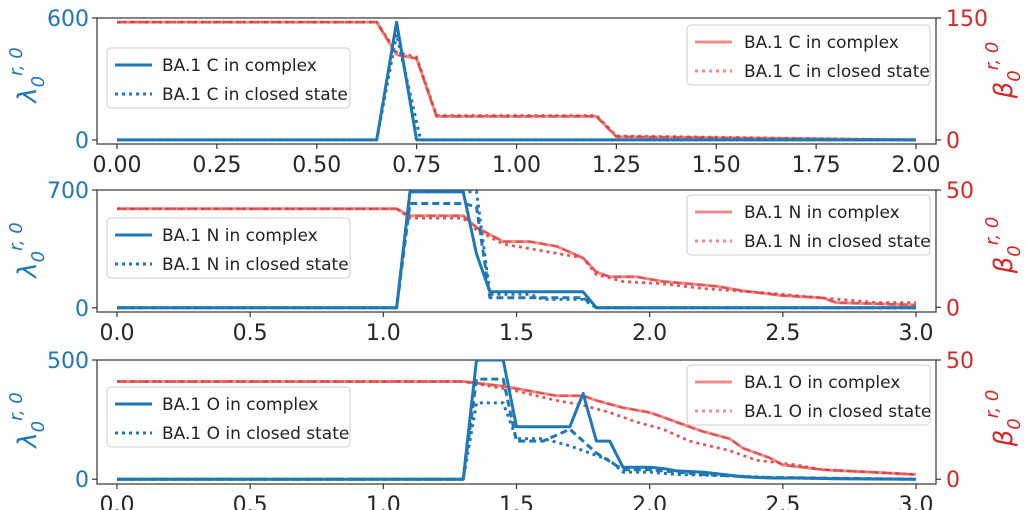 The width and height of the screenshot is (1029, 510). What do you see at coordinates (809, 395) in the screenshot?
I see `legend-right: BA.1 O in complex BA.1 O in closed state` at bounding box center [809, 395].